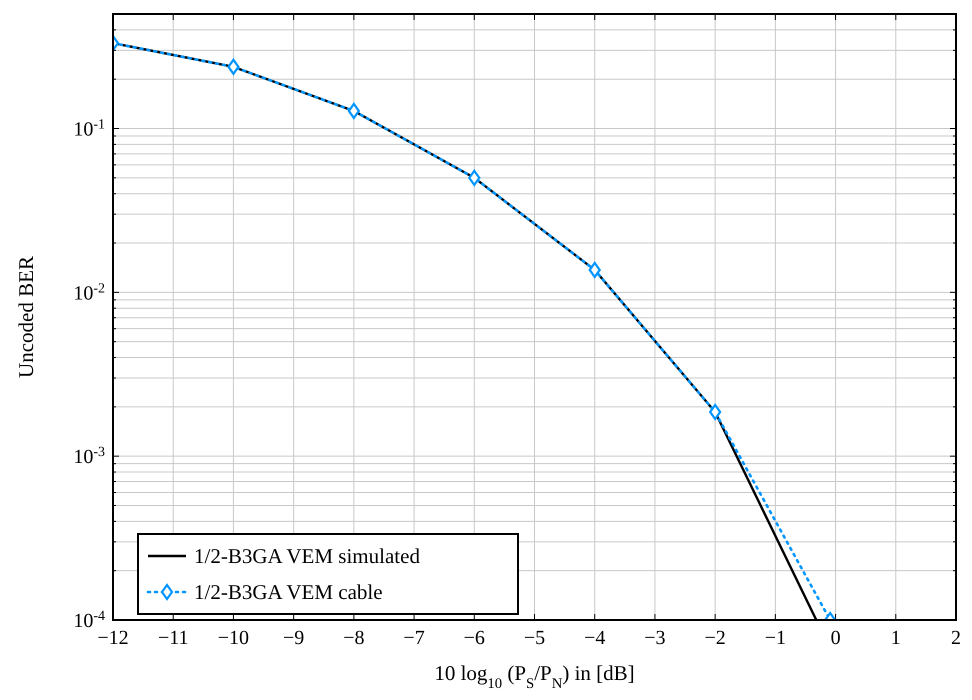 The image size is (972, 700). I want to click on x-tick-label: 1, so click(895, 638).